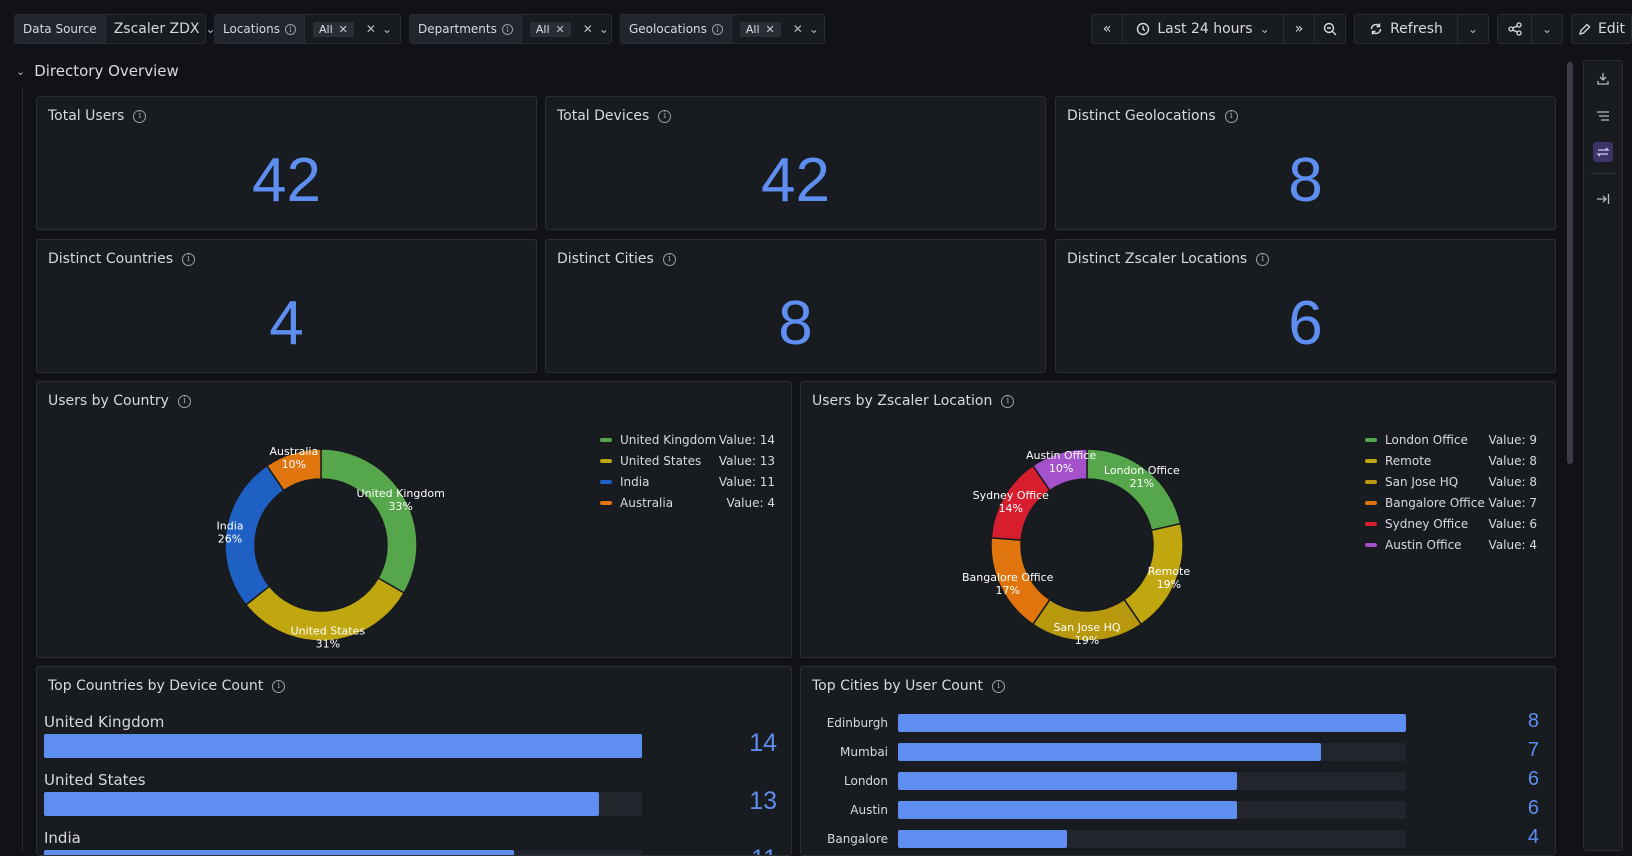 This screenshot has width=1632, height=856. What do you see at coordinates (668, 439) in the screenshot?
I see `legend-label: United Kingdom` at bounding box center [668, 439].